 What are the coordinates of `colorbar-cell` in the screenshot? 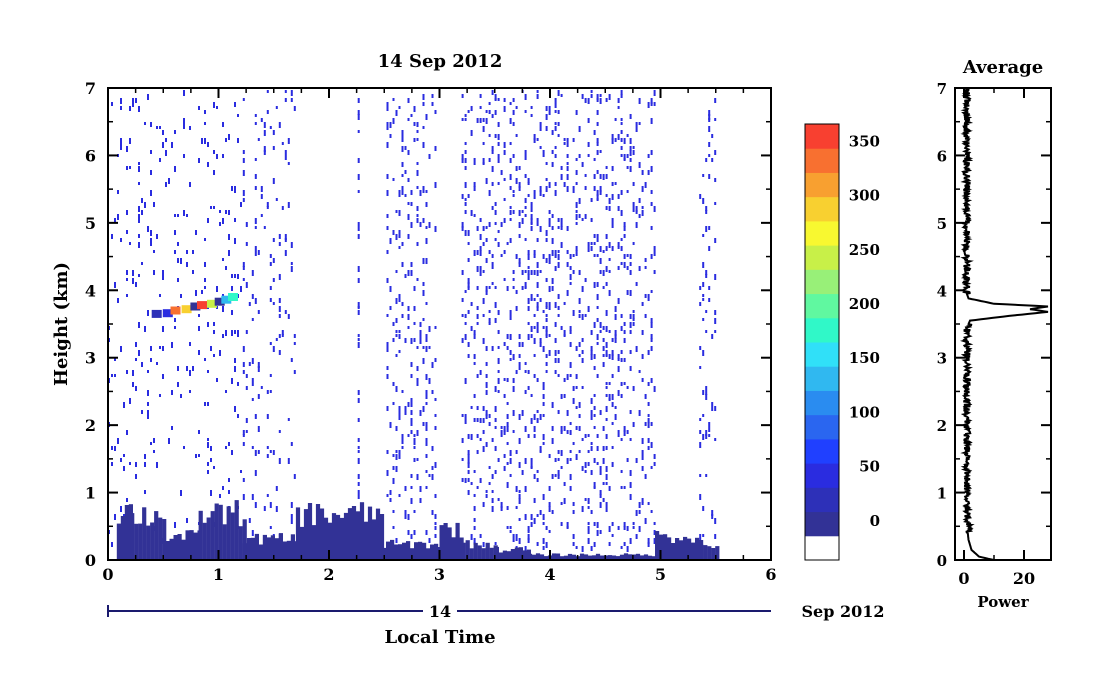 It's located at (822, 160).